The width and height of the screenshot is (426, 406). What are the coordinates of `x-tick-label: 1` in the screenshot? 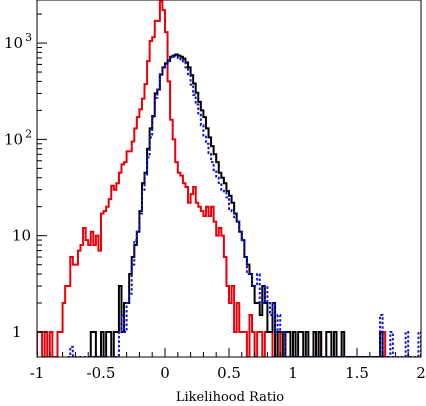 It's located at (293, 373).